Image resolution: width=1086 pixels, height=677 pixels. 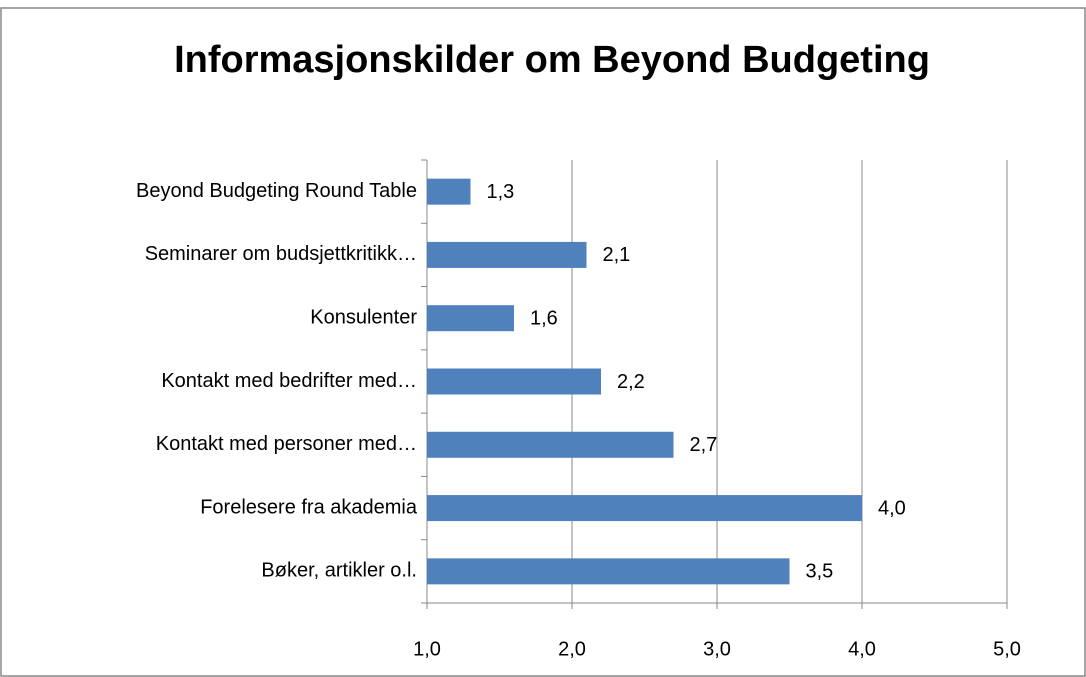 I want to click on data-label: 2,2, so click(x=631, y=382).